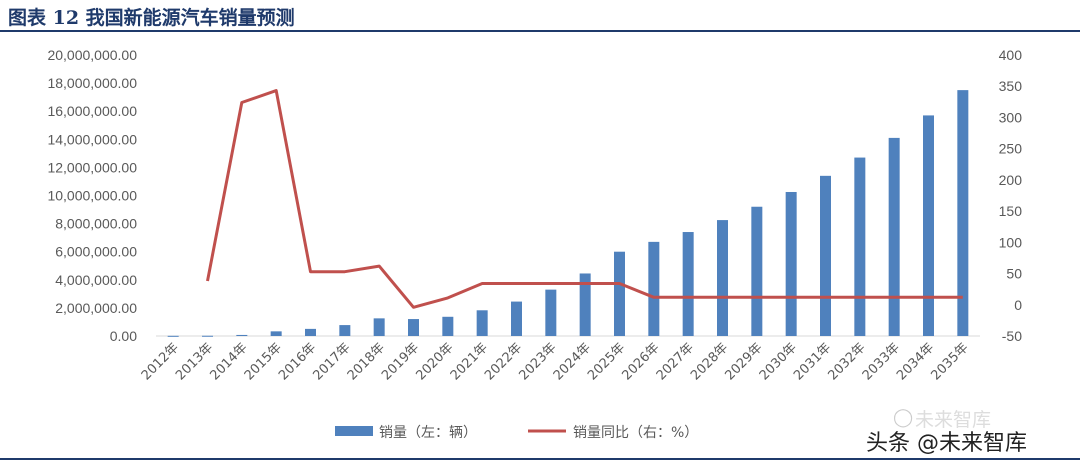 This screenshot has height=466, width=1080. What do you see at coordinates (1018, 305) in the screenshot?
I see `right-tick-label: 0` at bounding box center [1018, 305].